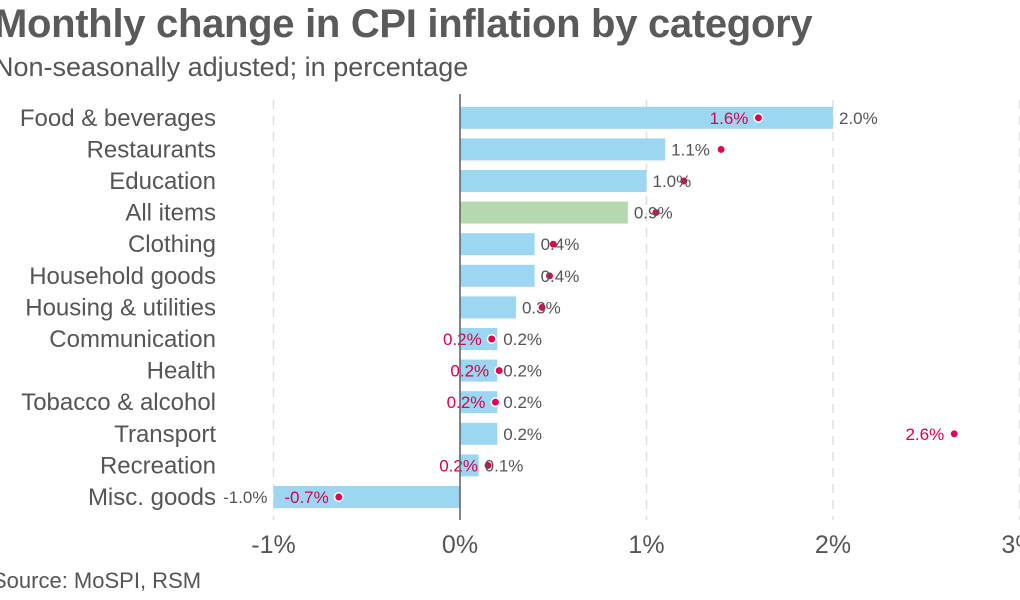 The image size is (1020, 600). What do you see at coordinates (1010, 545) in the screenshot?
I see `x-tick-label: 3%` at bounding box center [1010, 545].